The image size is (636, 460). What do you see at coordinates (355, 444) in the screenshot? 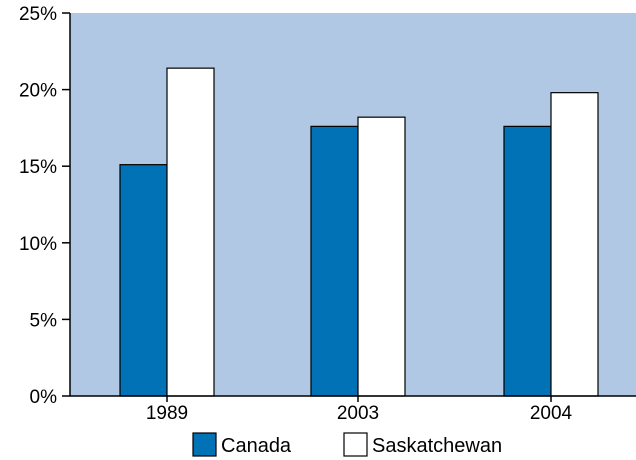
I see `legend-swatch-saskatchewan` at bounding box center [355, 444].